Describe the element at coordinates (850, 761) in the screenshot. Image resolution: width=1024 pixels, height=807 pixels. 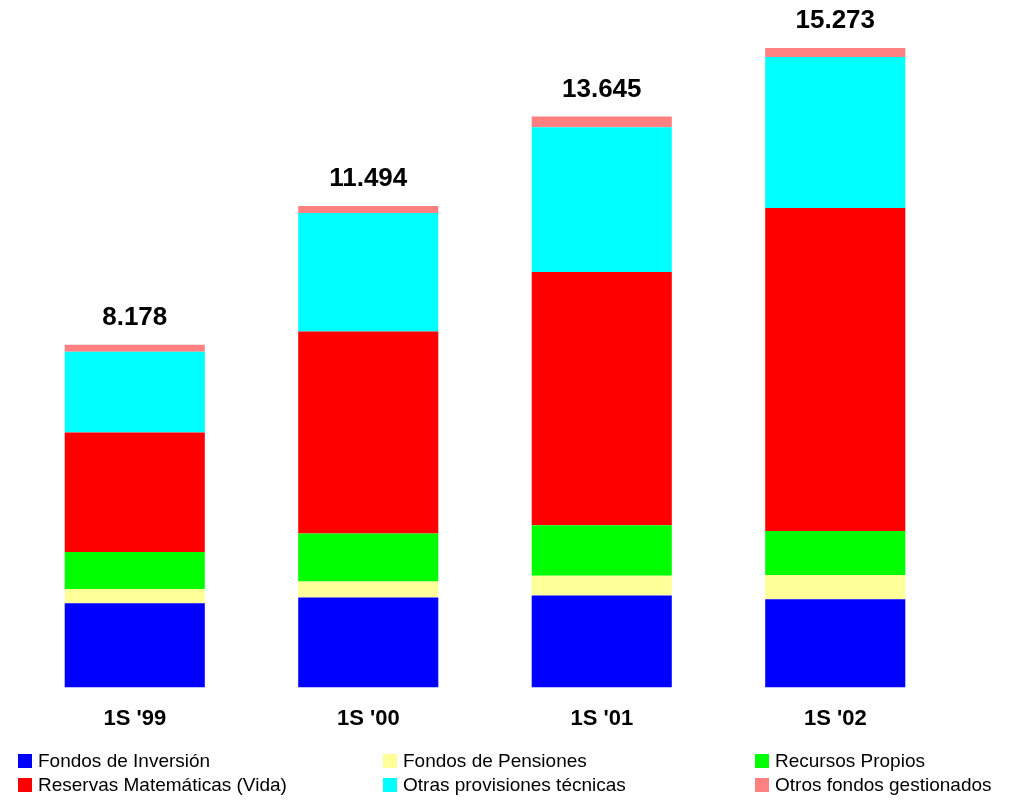
I see `legend-label: Recursos Propios` at that location.